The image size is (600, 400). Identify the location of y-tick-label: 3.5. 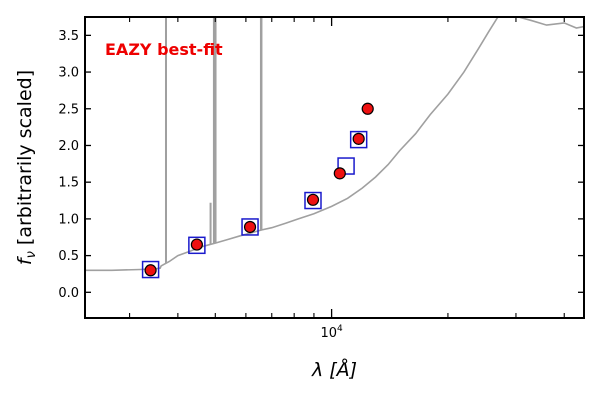
(68, 36).